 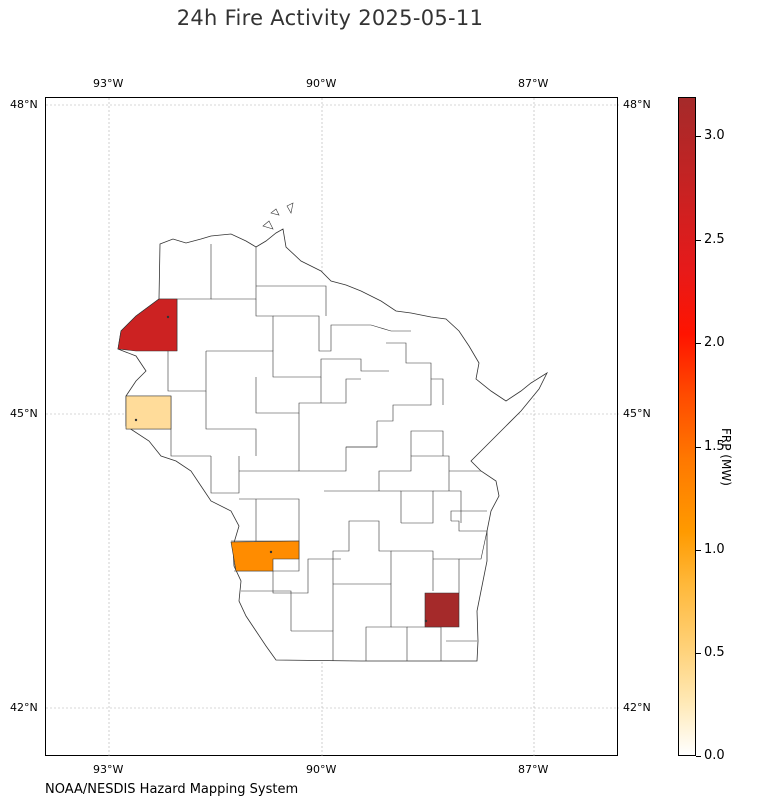 What do you see at coordinates (108, 83) in the screenshot?
I see `lon-tick-top-93: 93°W` at bounding box center [108, 83].